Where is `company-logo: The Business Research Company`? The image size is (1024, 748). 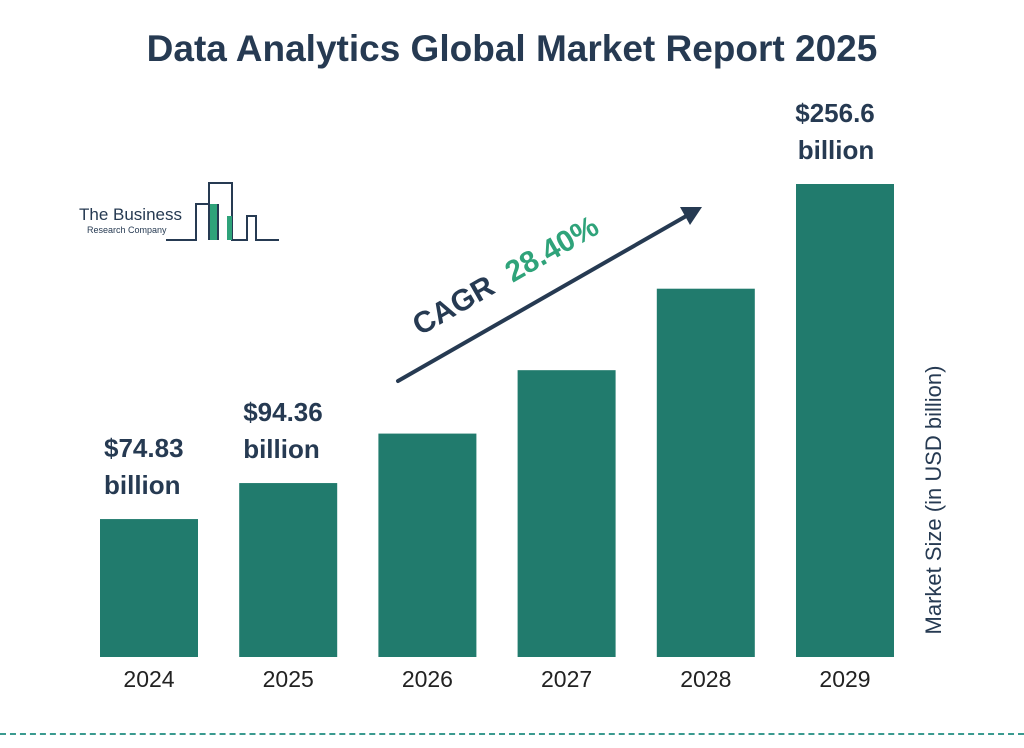 company-logo: The Business Research Company is located at coordinates (179, 213).